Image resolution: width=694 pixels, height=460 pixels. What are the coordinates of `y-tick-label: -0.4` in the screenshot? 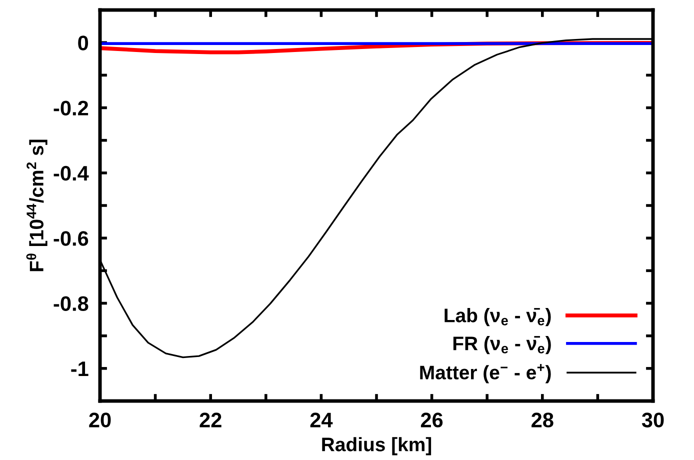 It's located at (71, 173).